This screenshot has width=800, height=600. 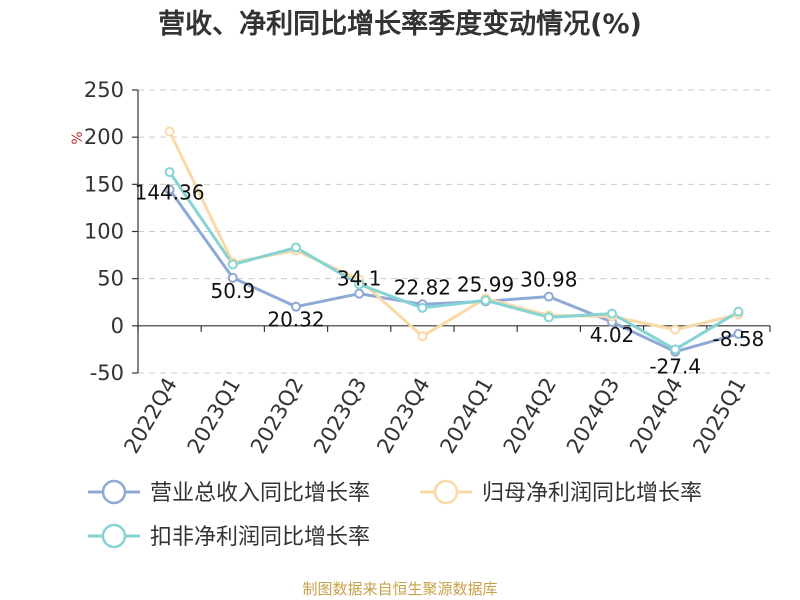 I want to click on x-tick-label-3: 2023Q3, so click(x=340, y=416).